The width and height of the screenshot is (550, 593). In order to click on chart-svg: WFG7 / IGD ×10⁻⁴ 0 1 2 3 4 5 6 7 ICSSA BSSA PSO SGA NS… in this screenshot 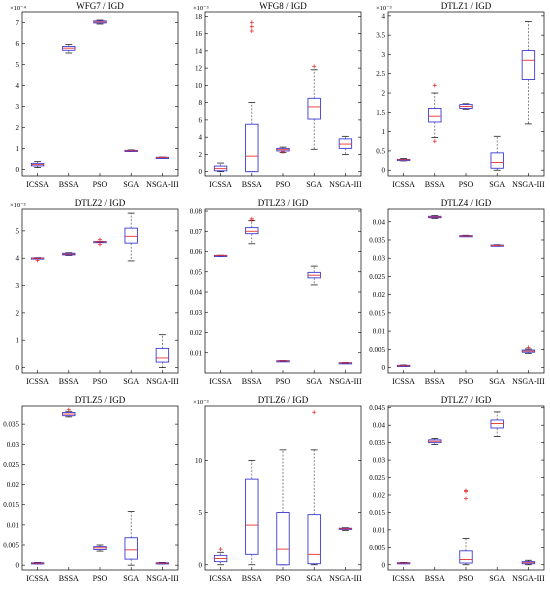, I will do `click(94, 95)`.